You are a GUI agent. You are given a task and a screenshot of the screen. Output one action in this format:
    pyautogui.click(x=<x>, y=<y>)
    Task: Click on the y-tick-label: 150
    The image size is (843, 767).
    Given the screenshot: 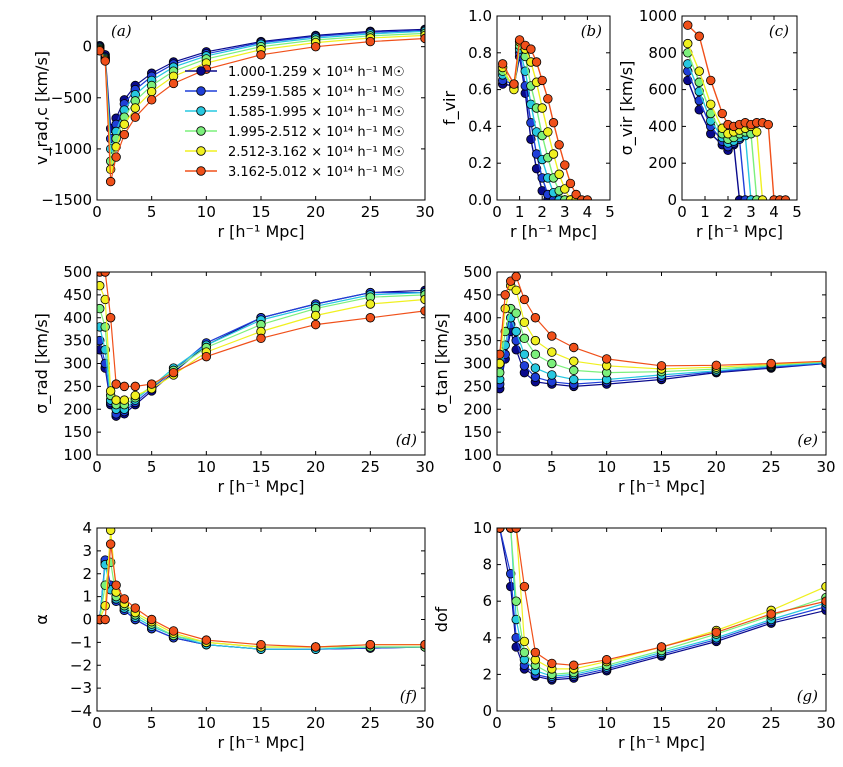 What is the action you would take?
    pyautogui.click(x=77, y=432)
    